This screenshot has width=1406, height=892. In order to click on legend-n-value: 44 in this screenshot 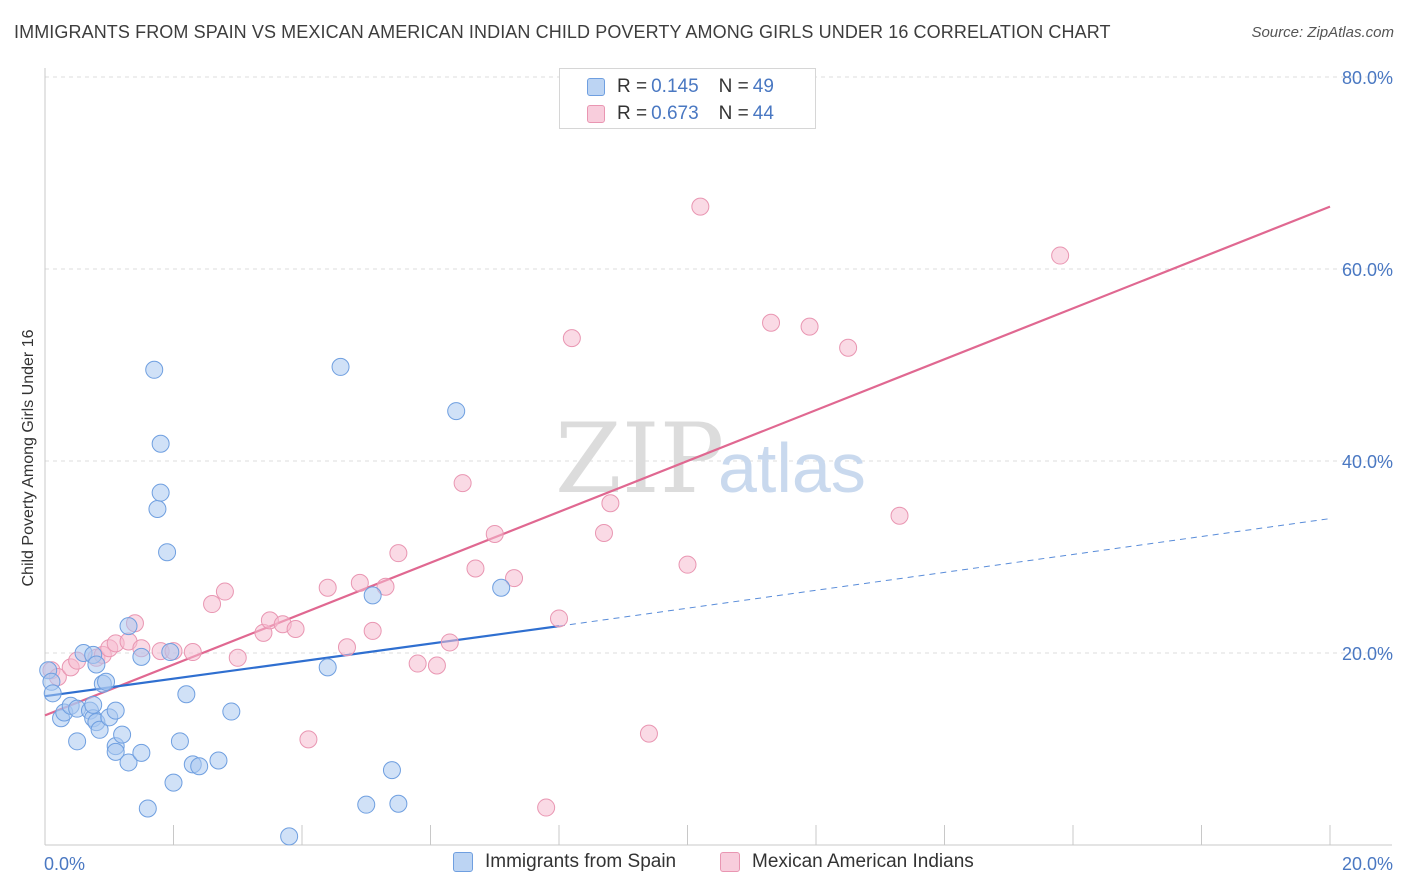, I will do `click(763, 113)`.